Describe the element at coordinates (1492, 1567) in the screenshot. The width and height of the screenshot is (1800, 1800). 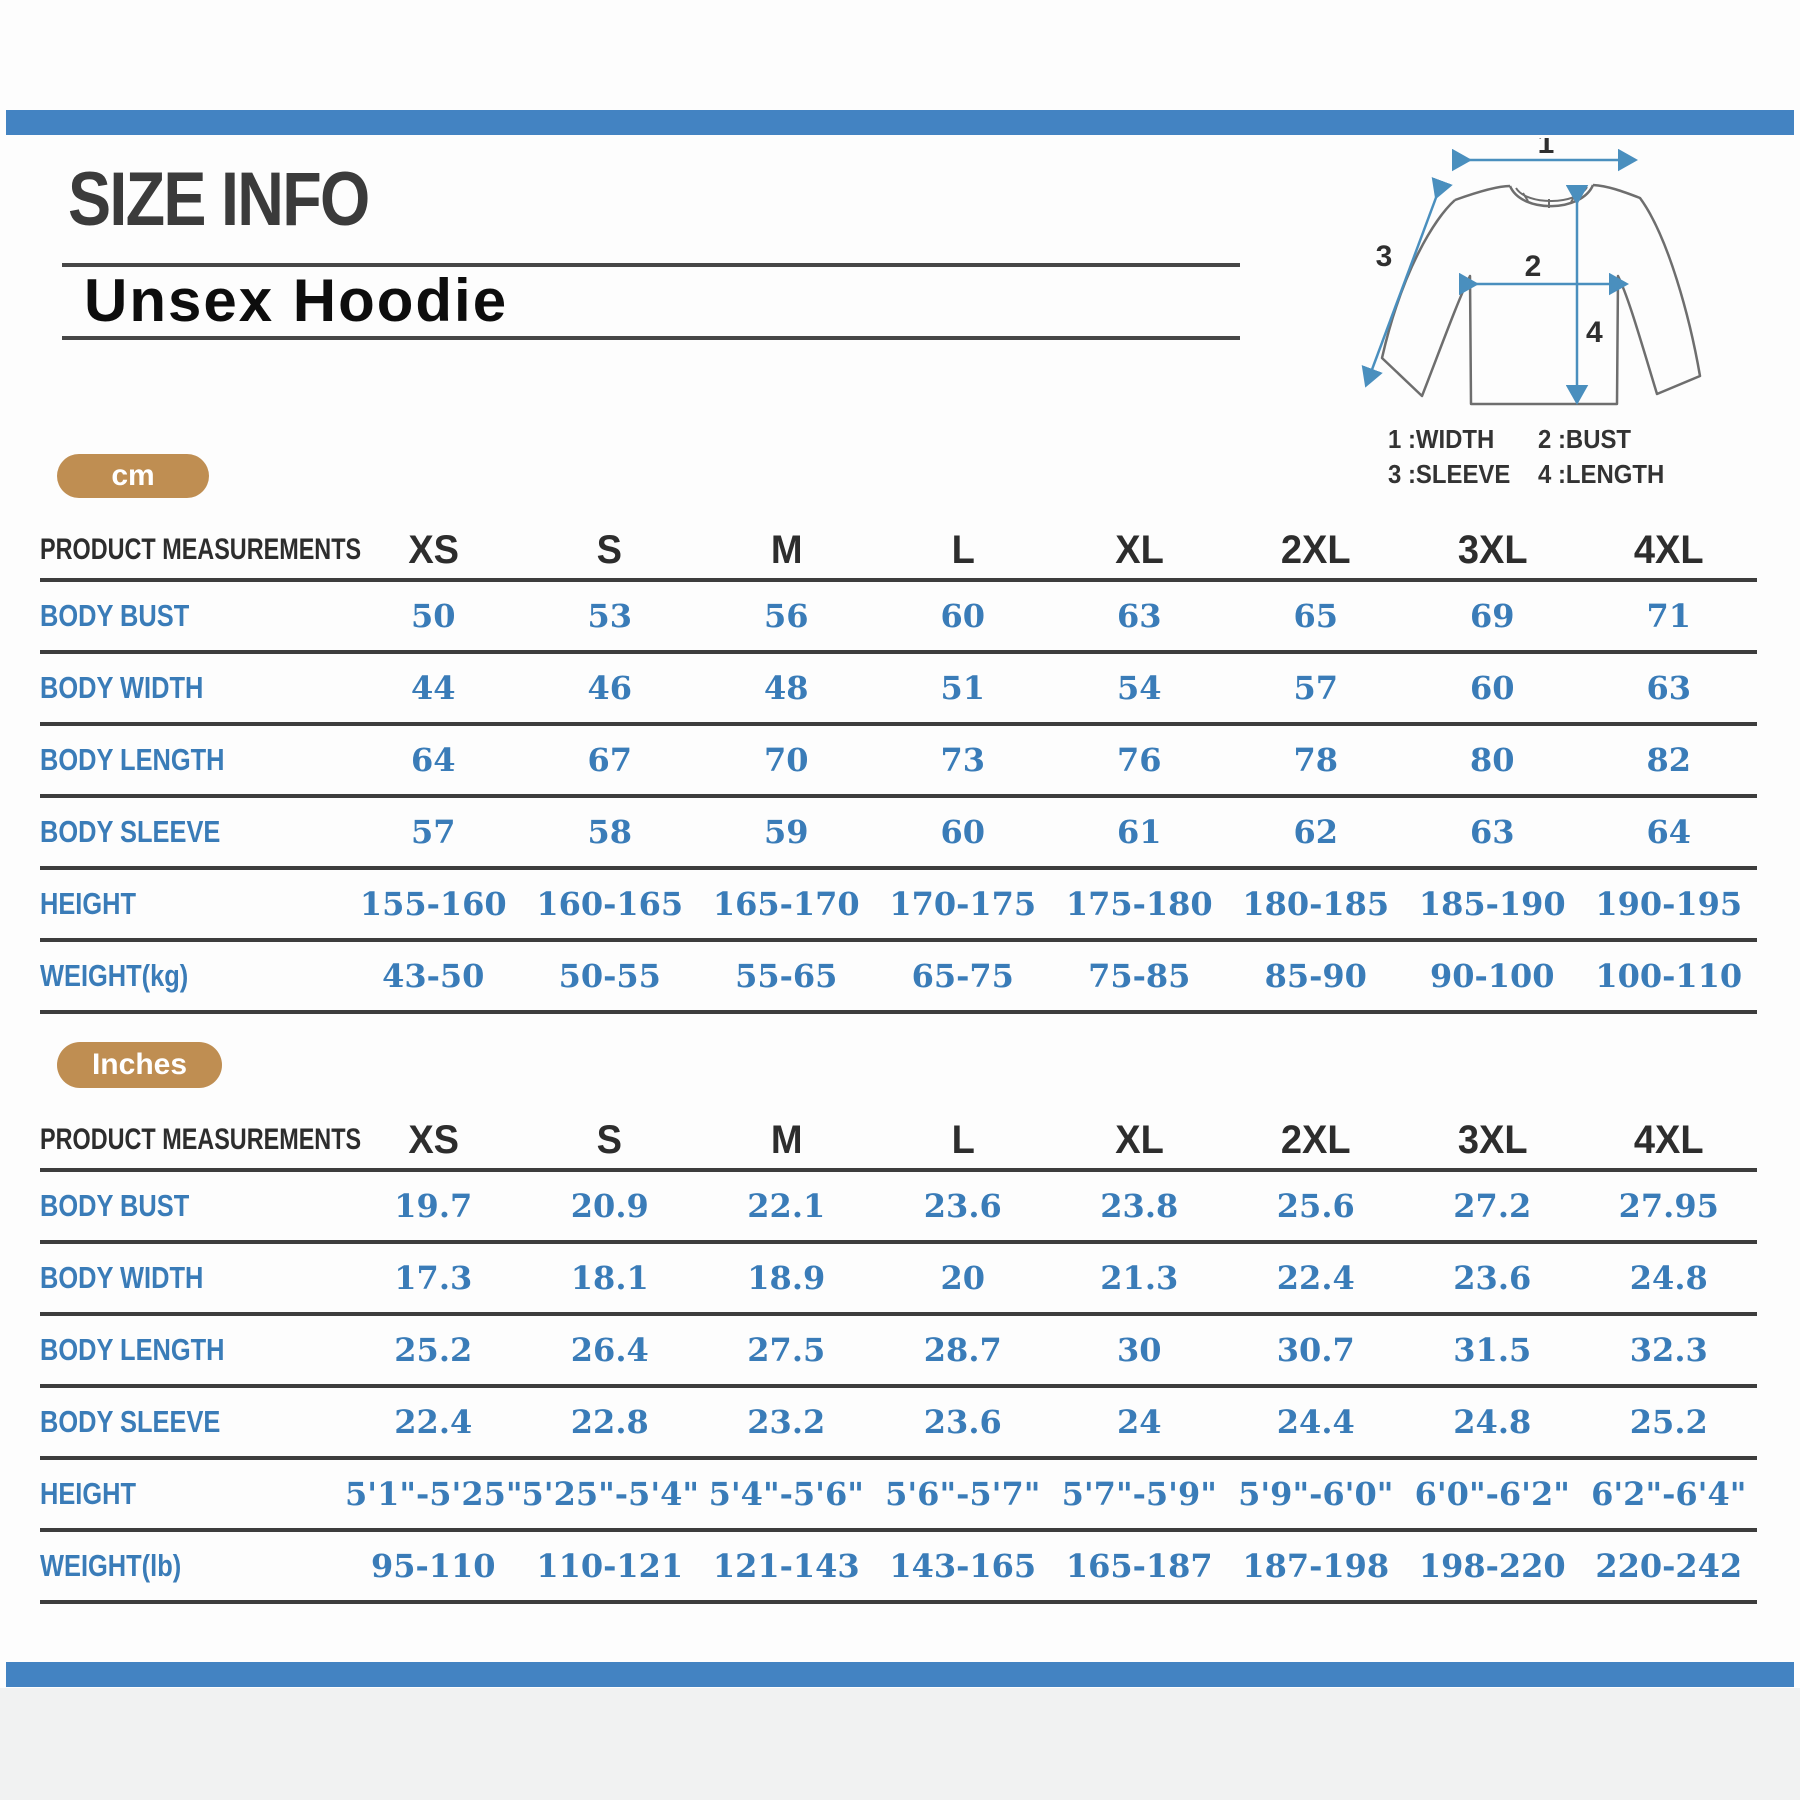
I see `size-value: 198-220` at that location.